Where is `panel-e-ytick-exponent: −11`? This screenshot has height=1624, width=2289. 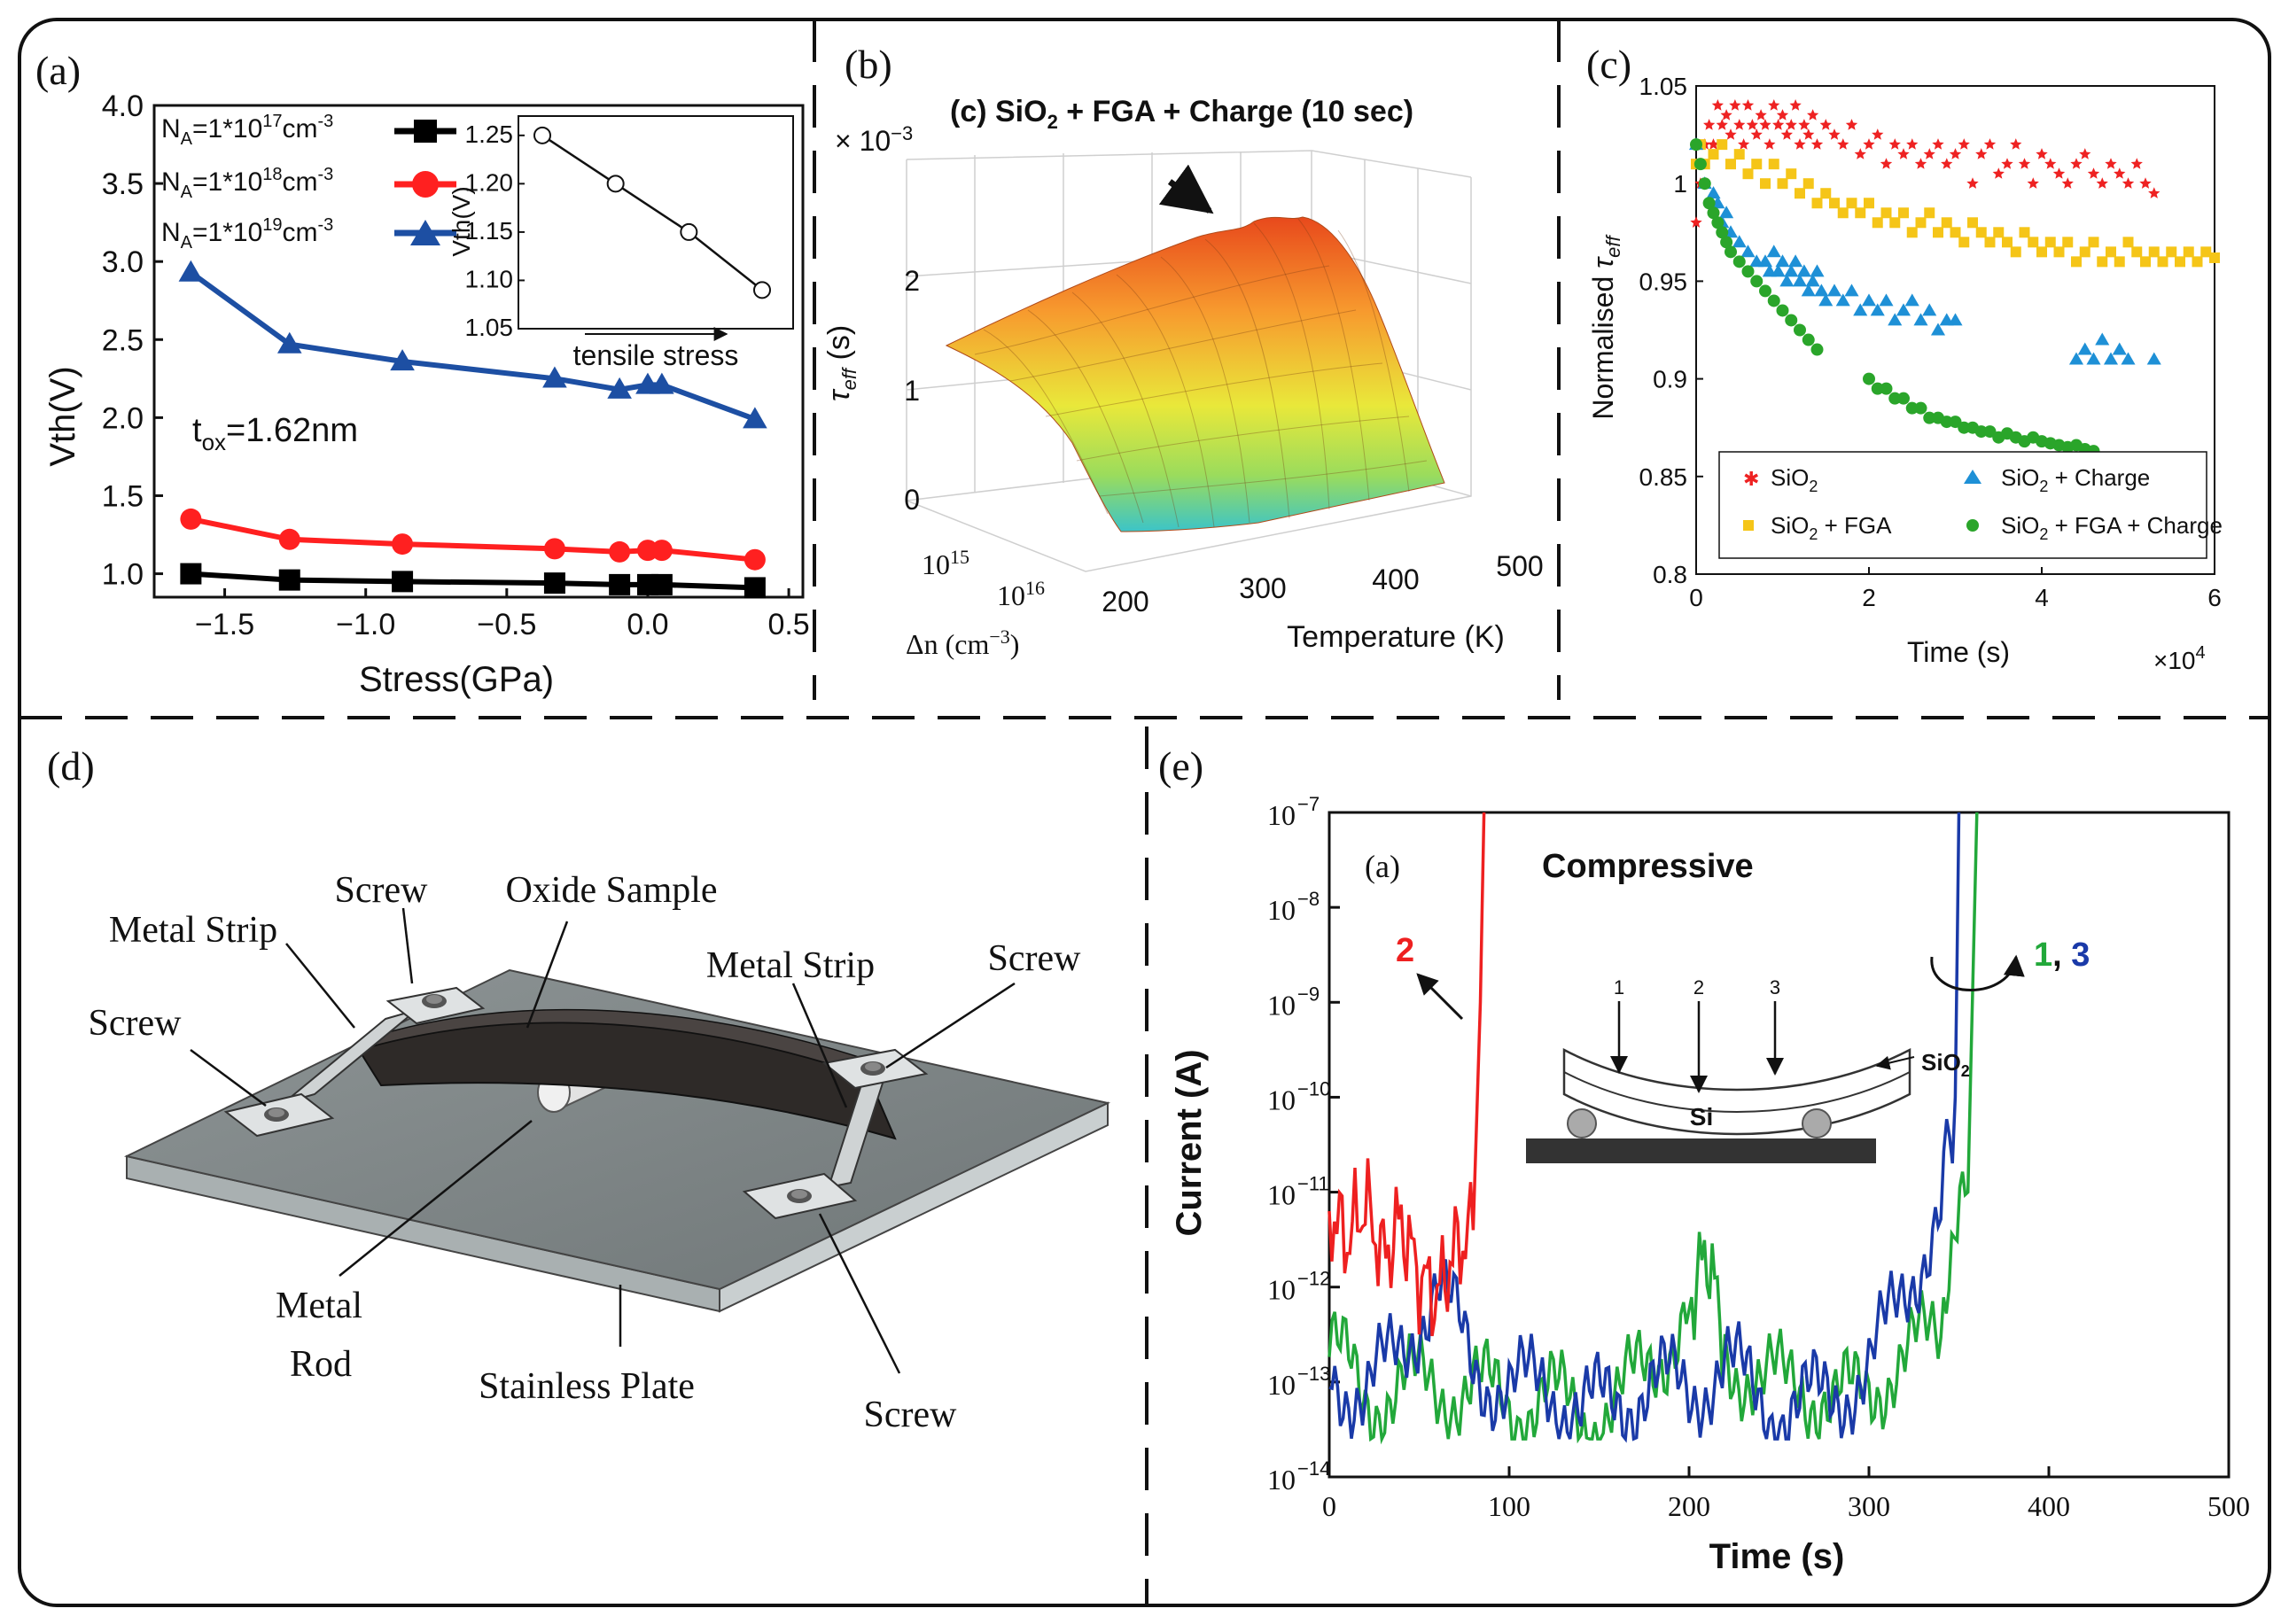 panel-e-ytick-exponent: −11 is located at coordinates (1313, 1184).